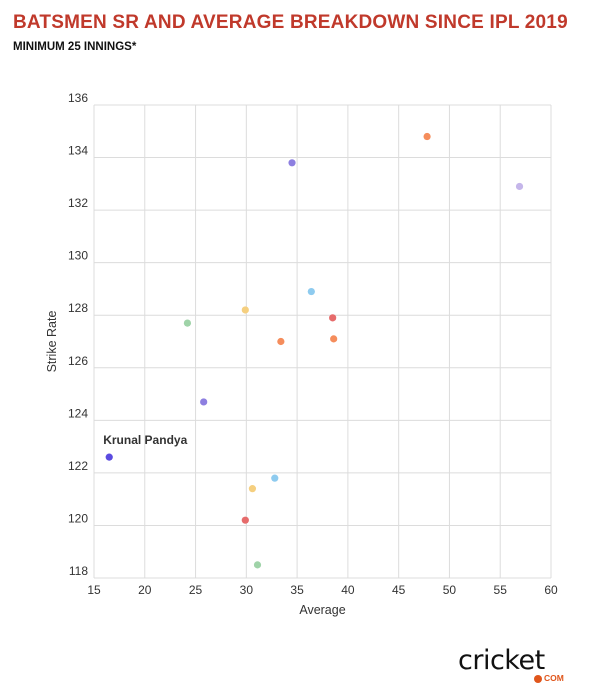 The width and height of the screenshot is (600, 697). I want to click on cricket-com-logo: cricket COM, so click(515, 666).